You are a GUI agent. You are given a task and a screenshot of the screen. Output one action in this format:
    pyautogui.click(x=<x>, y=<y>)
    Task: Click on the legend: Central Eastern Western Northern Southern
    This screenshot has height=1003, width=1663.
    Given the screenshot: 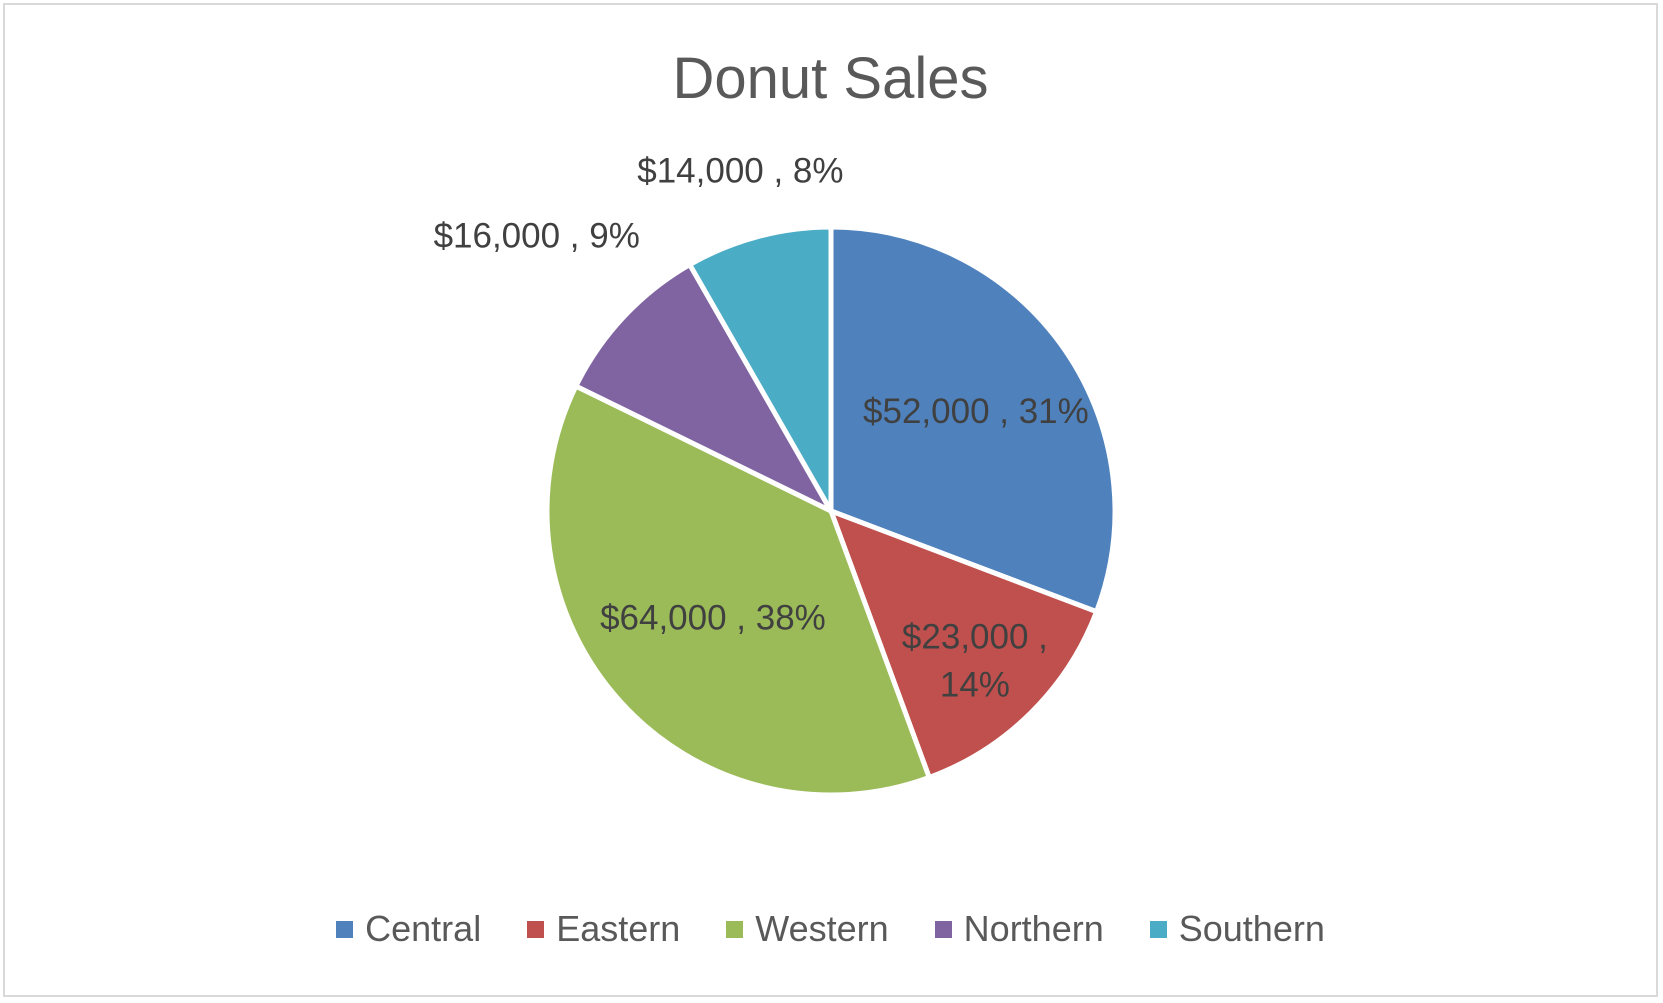 What is the action you would take?
    pyautogui.click(x=830, y=929)
    